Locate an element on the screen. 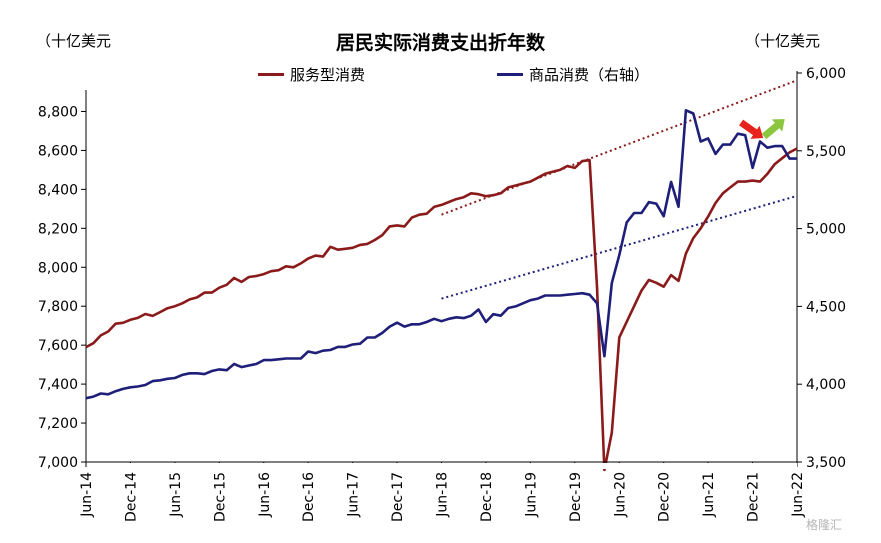  trend-line-services is located at coordinates (619, 147).